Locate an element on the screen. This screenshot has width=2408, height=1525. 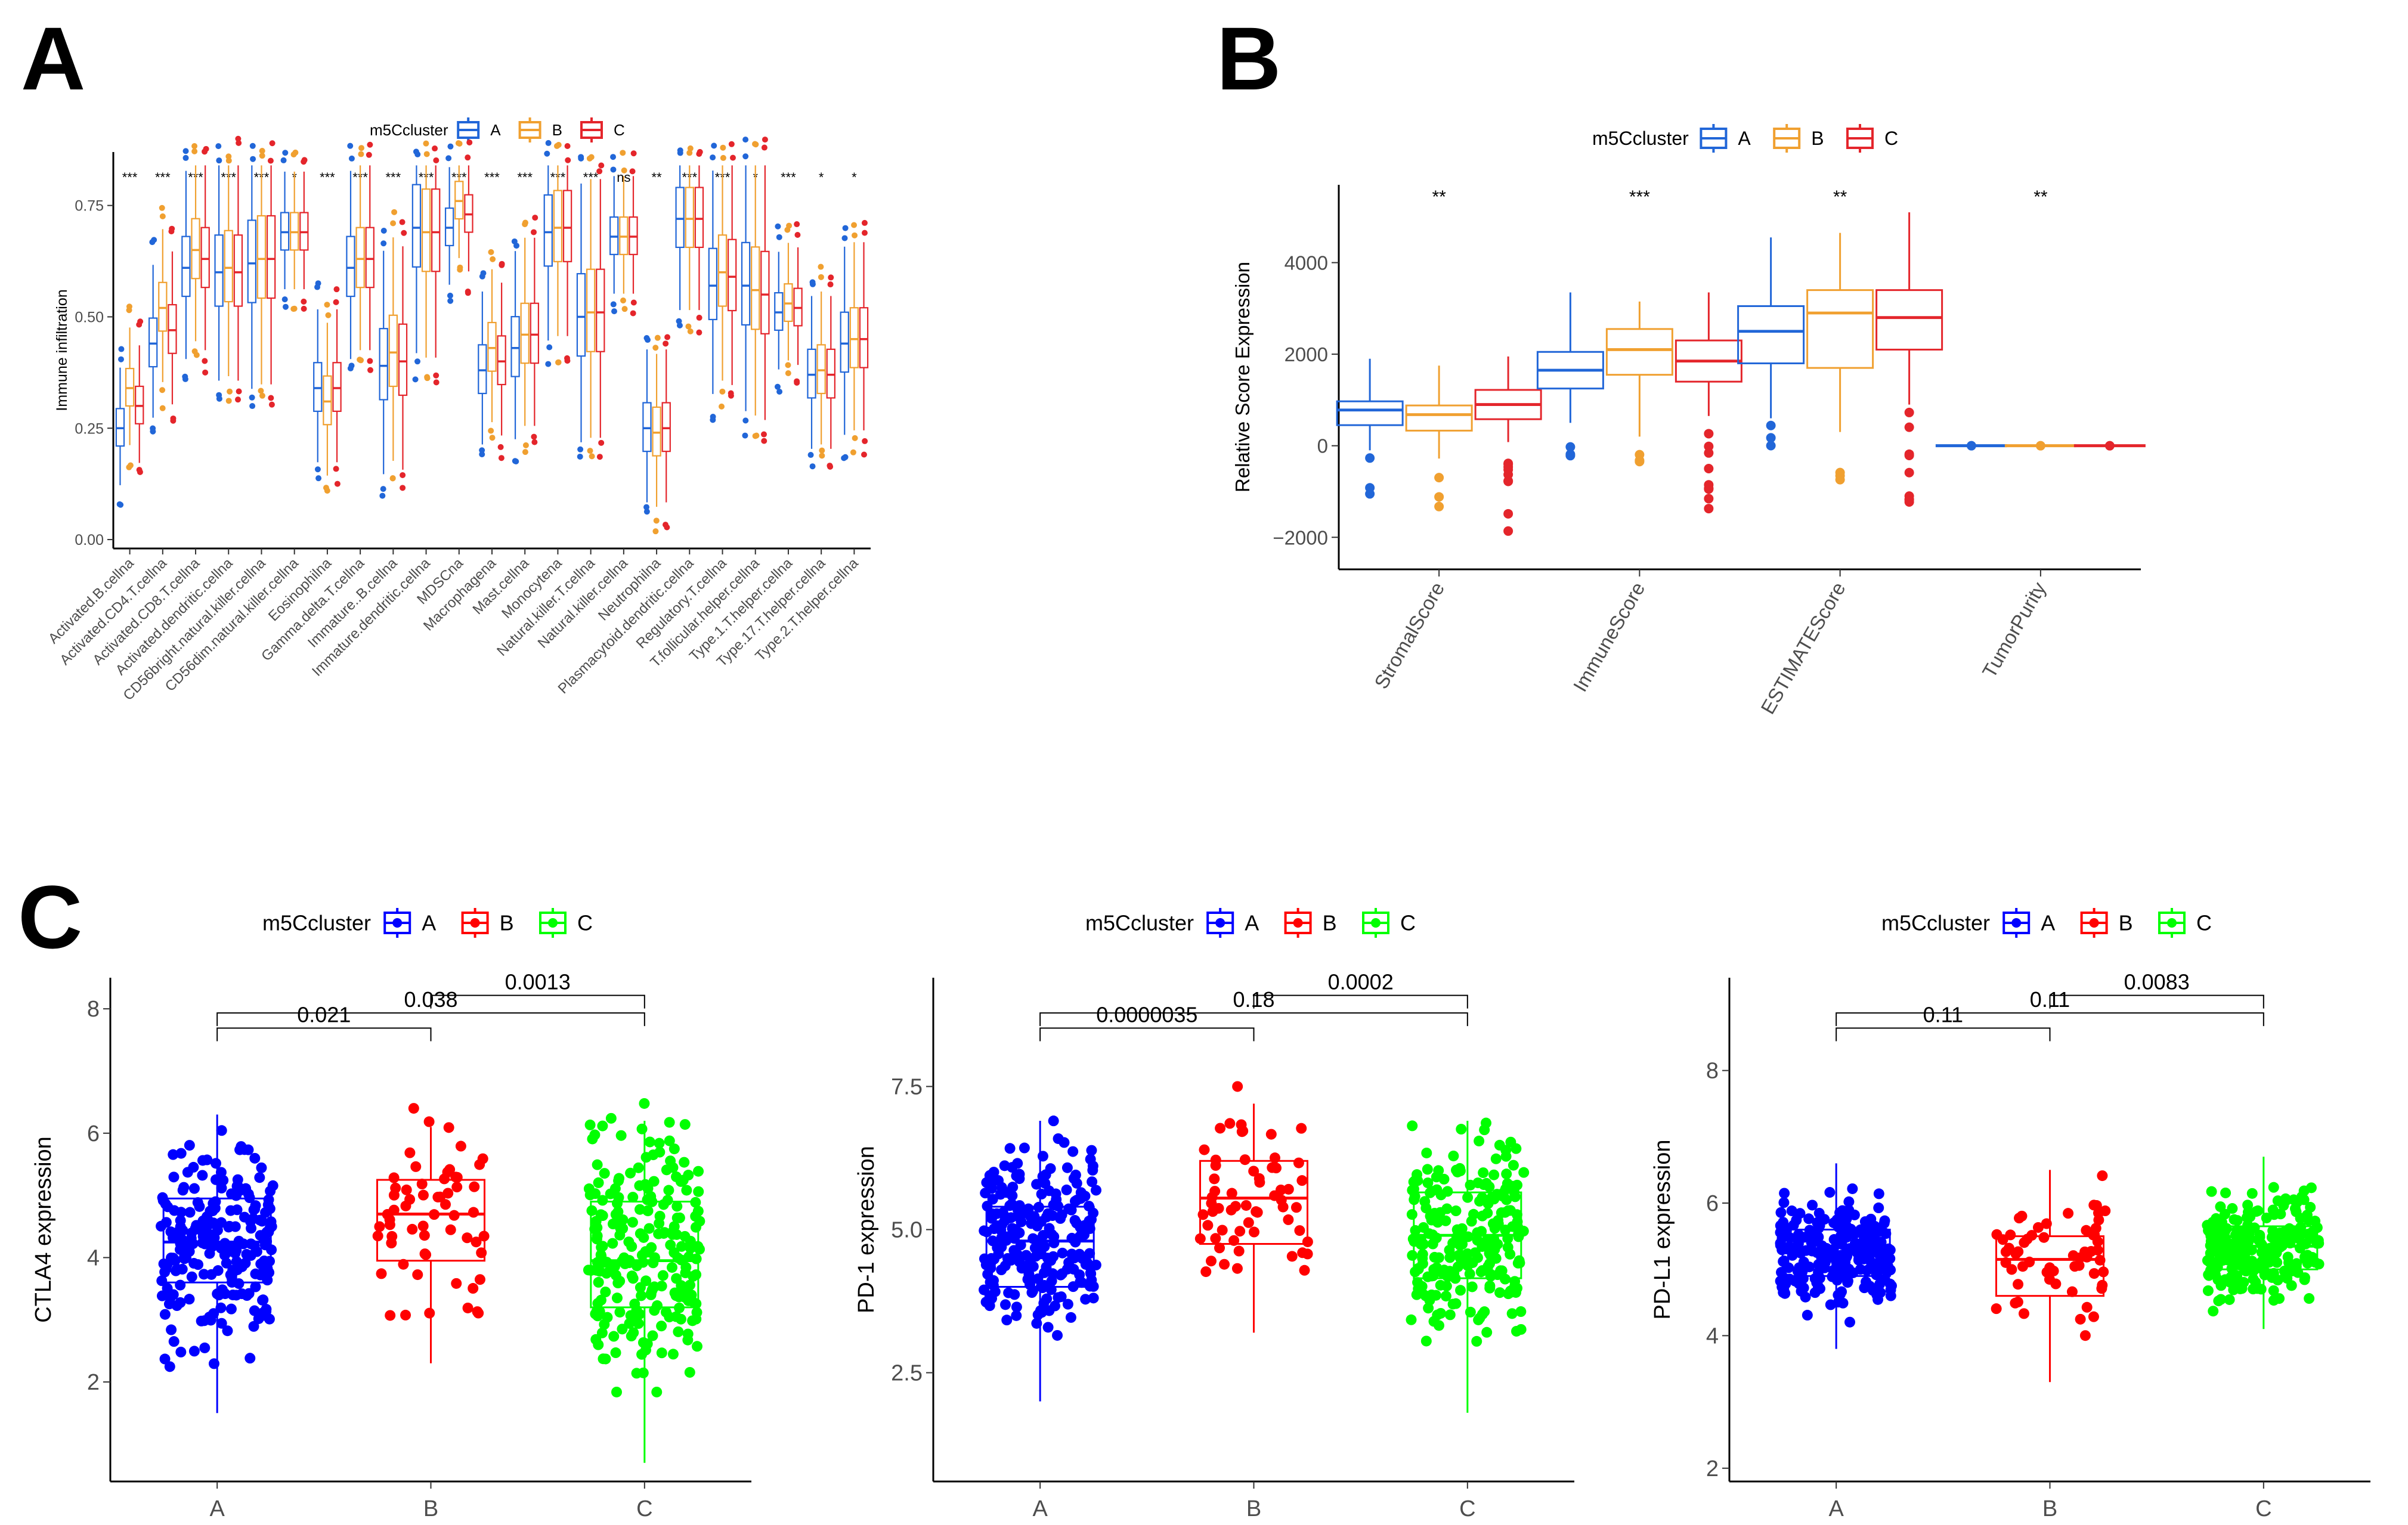
y-tick-label: 0.25 is located at coordinates (89, 429).